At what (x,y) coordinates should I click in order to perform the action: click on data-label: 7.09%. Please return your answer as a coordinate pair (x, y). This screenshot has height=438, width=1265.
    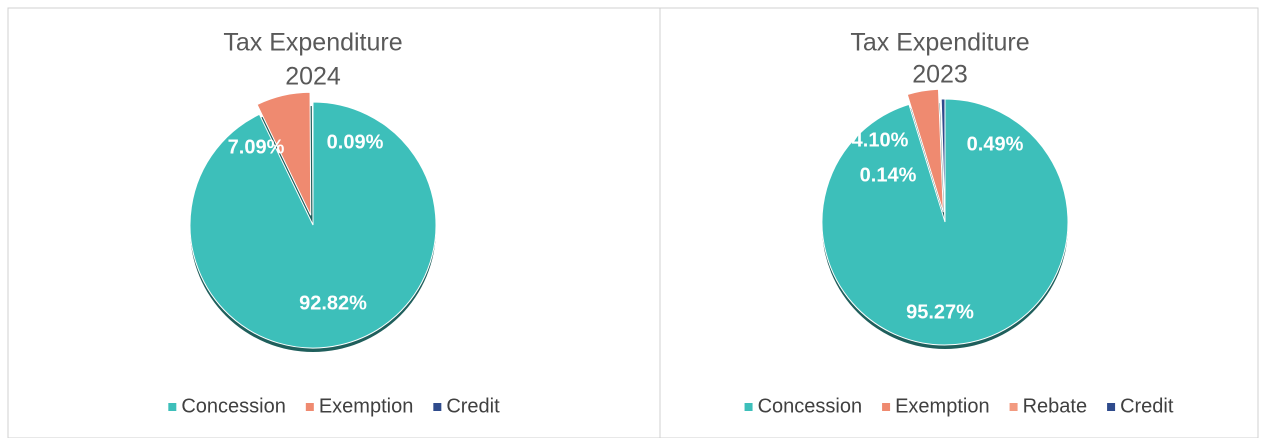
    Looking at the image, I should click on (256, 147).